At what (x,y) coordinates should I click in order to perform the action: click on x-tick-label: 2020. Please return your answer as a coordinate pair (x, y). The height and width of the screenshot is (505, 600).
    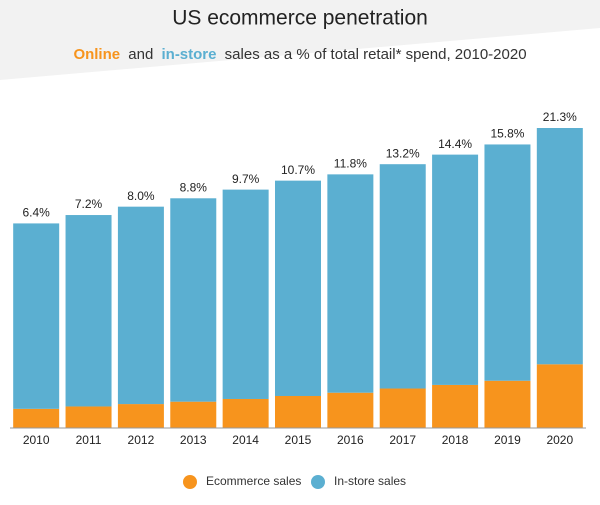
    Looking at the image, I should click on (559, 440).